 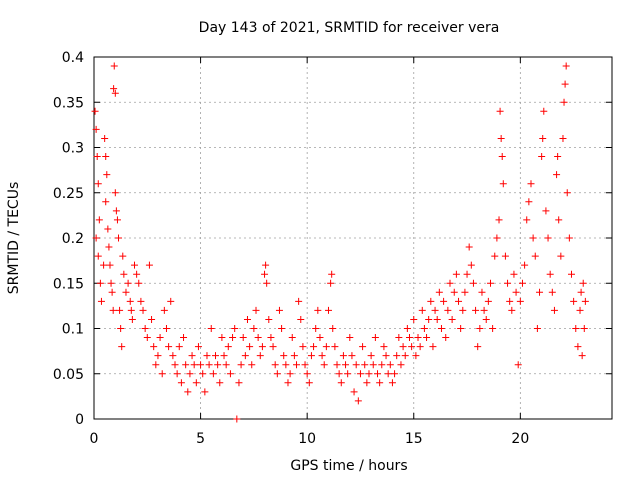 What do you see at coordinates (348, 466) in the screenshot?
I see `x-axis-label: GPS time / hours` at bounding box center [348, 466].